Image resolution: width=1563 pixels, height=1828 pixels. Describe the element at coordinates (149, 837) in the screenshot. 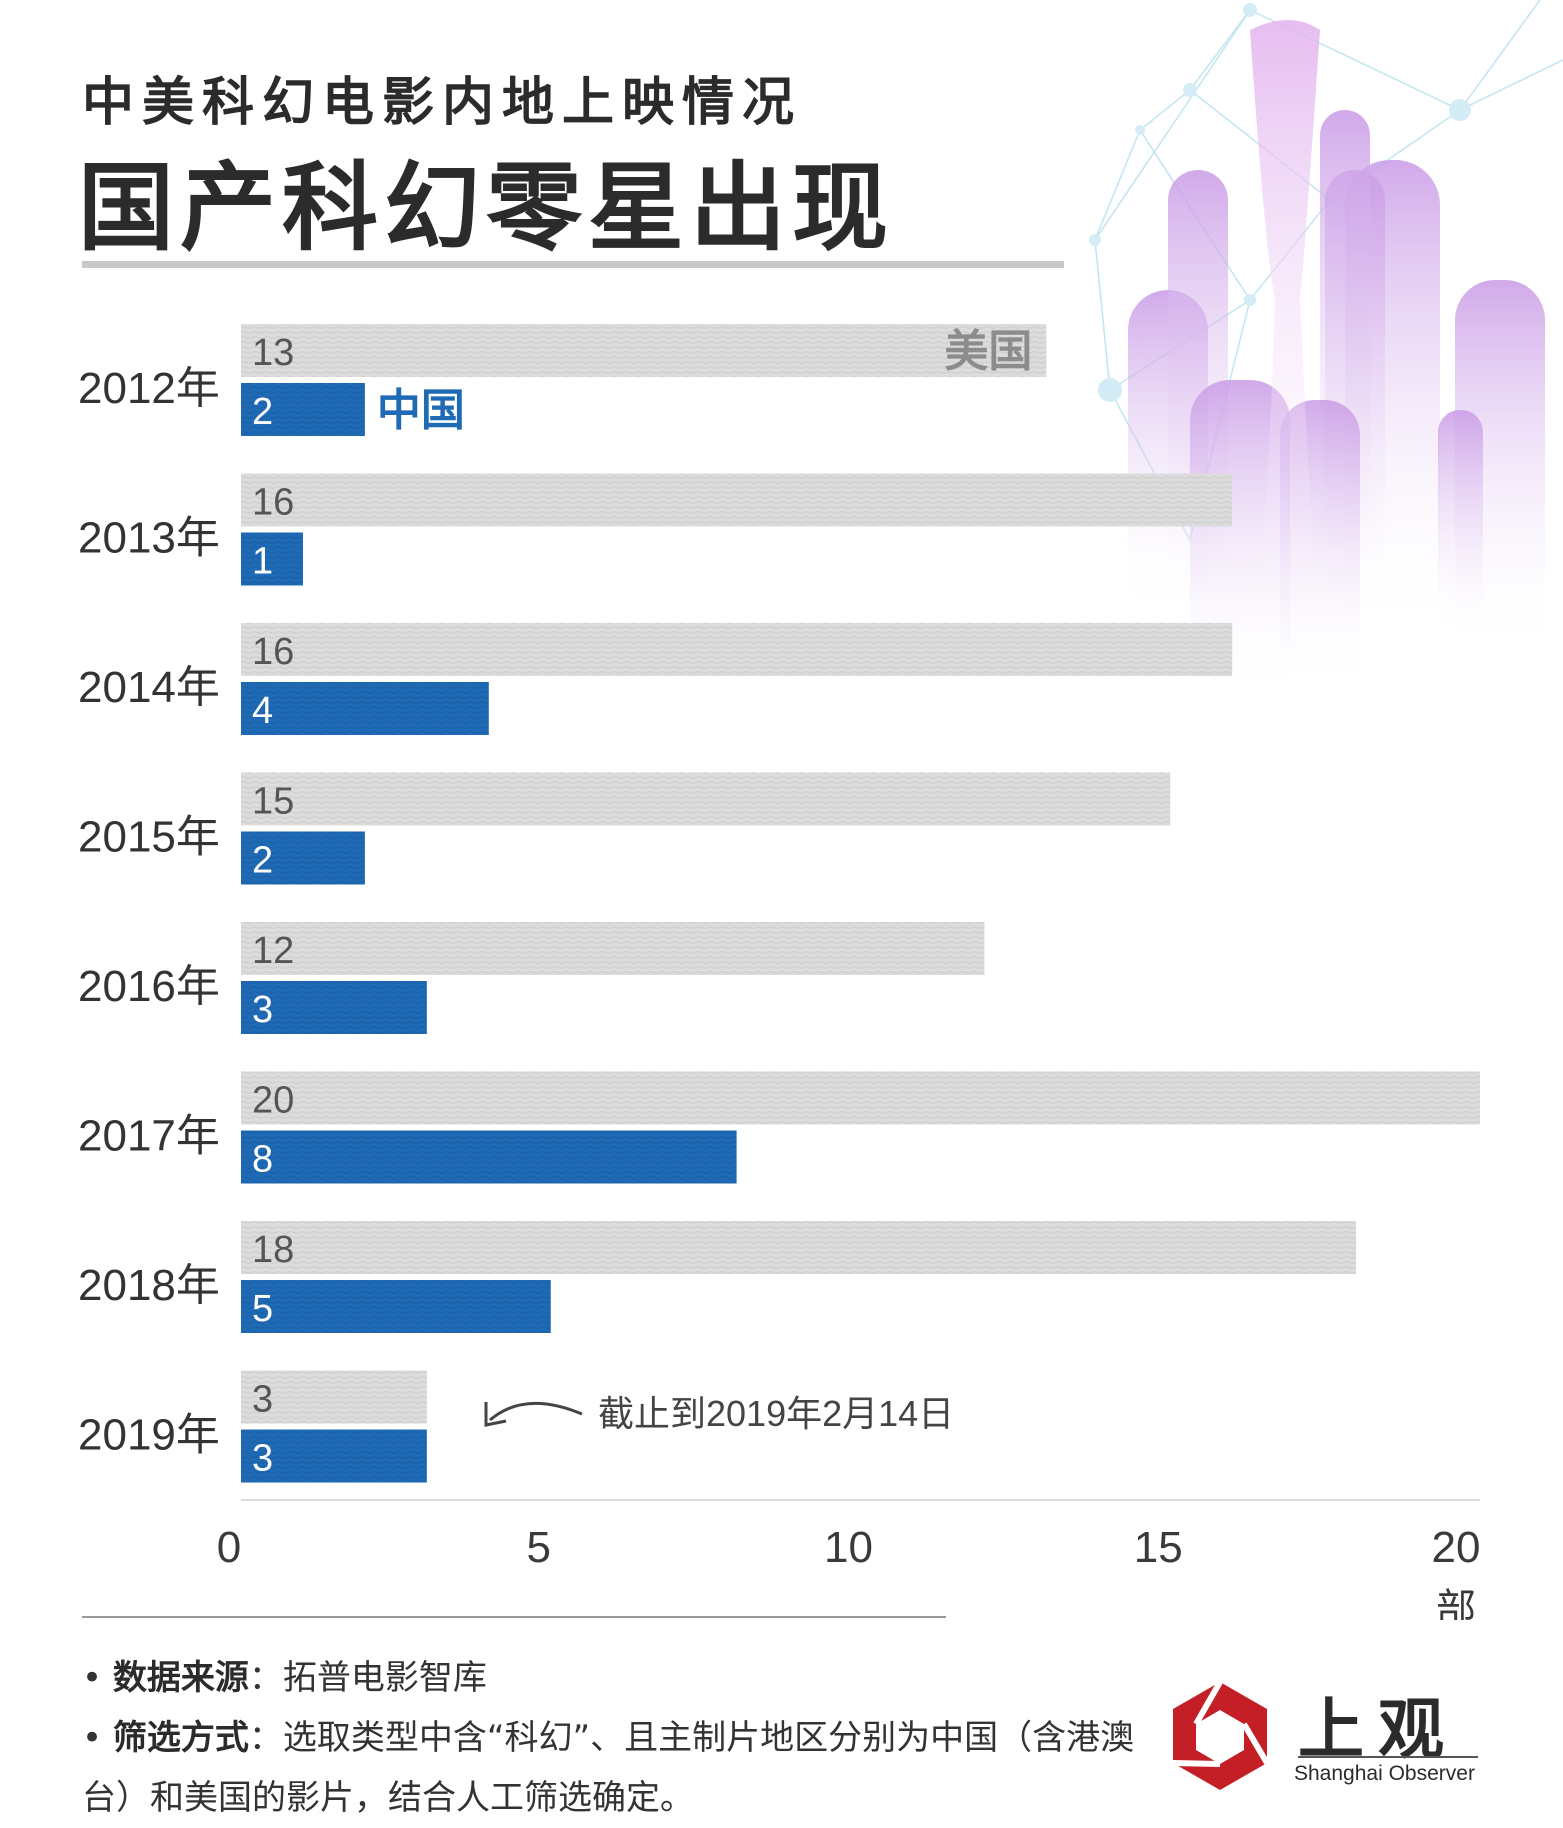

I see `y-tick-label: 2015年` at that location.